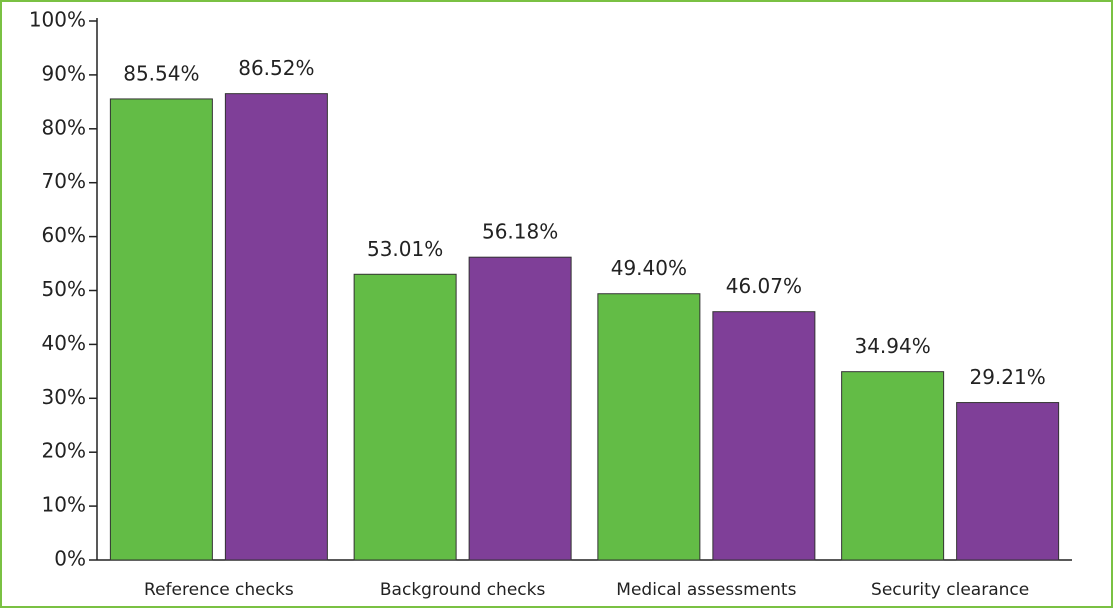 This screenshot has height=608, width=1113. Describe the element at coordinates (405, 249) in the screenshot. I see `value-label: 53.01%` at that location.